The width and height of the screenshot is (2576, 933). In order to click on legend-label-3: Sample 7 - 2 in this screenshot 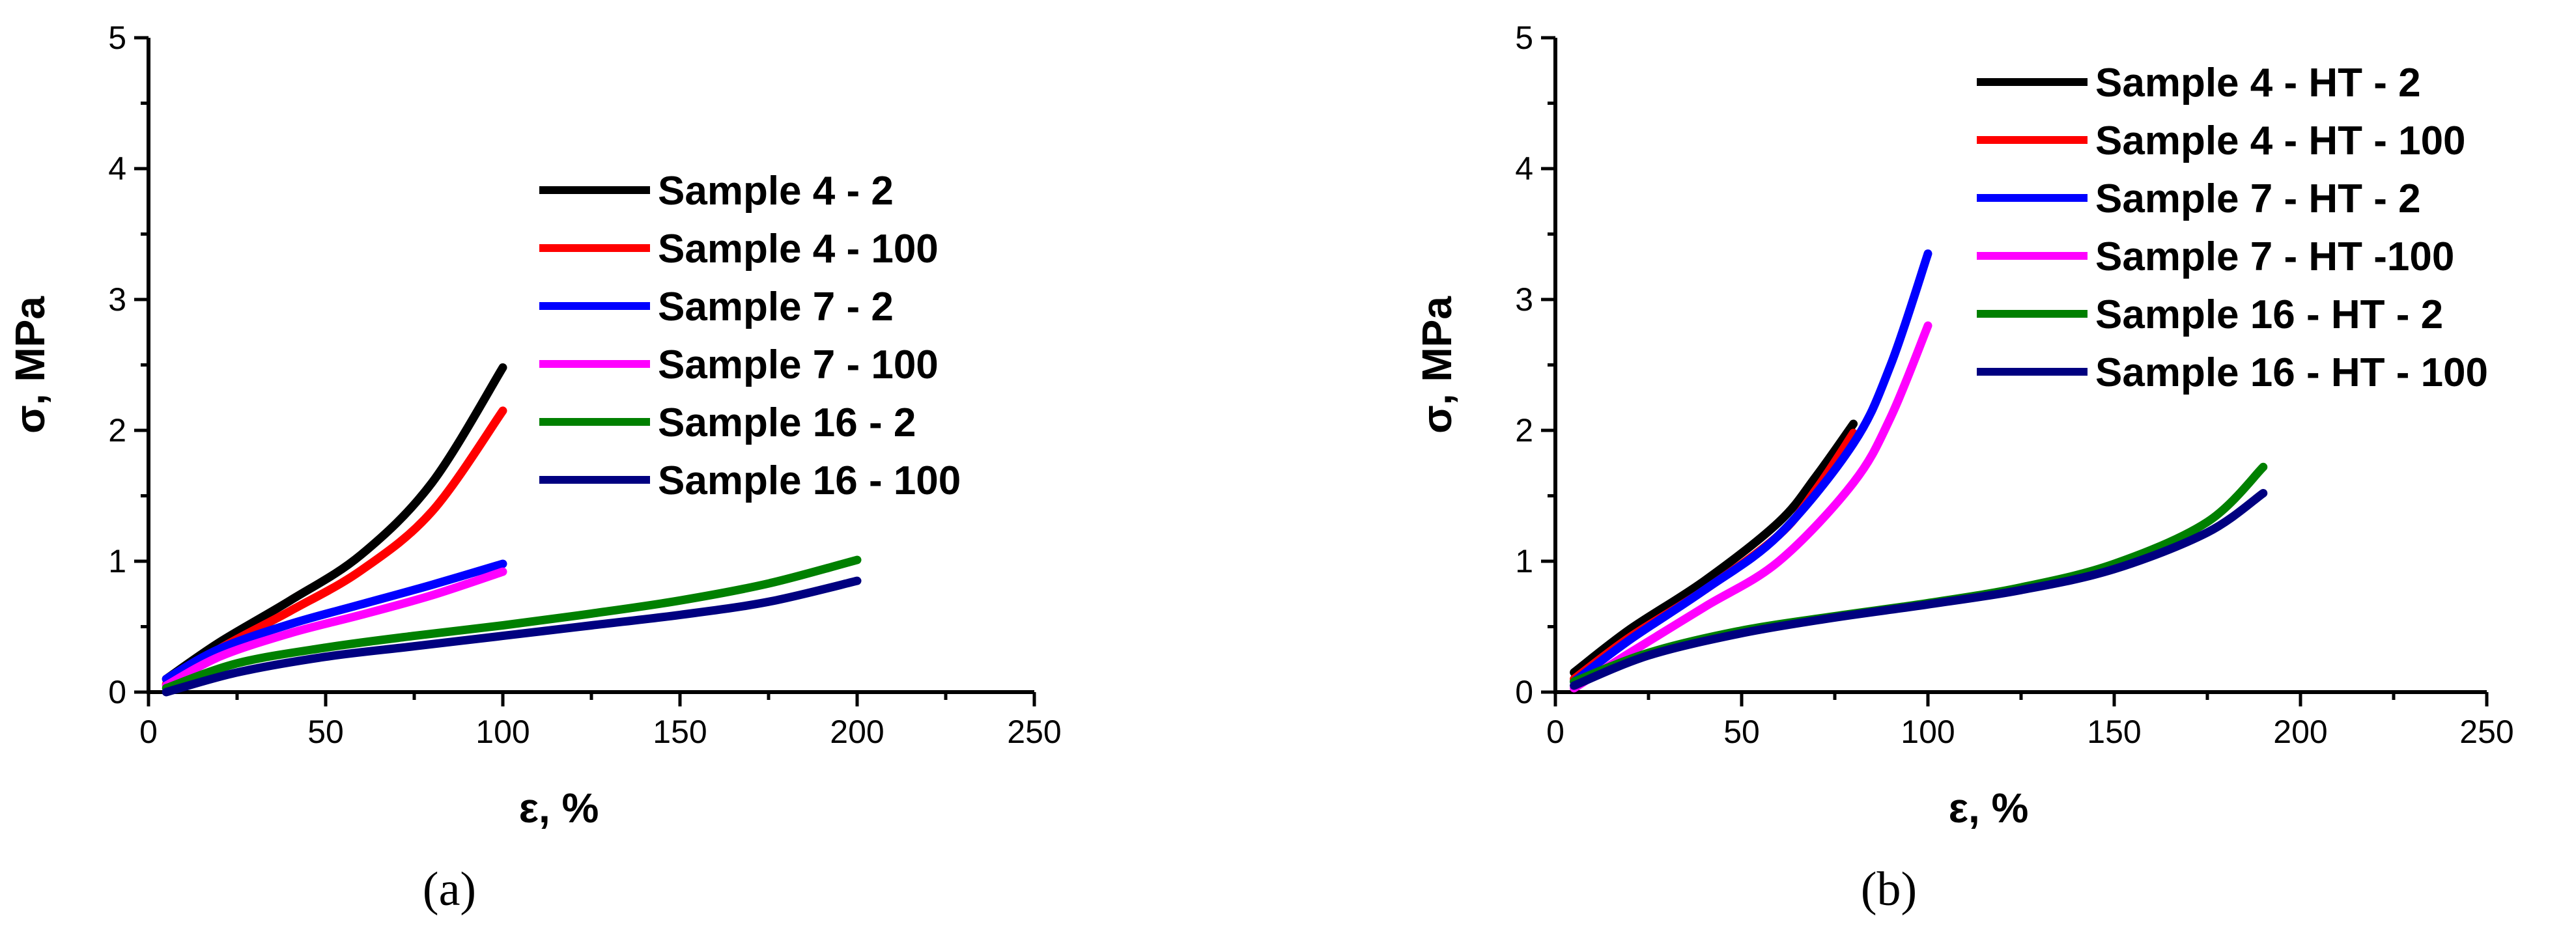, I will do `click(776, 307)`.